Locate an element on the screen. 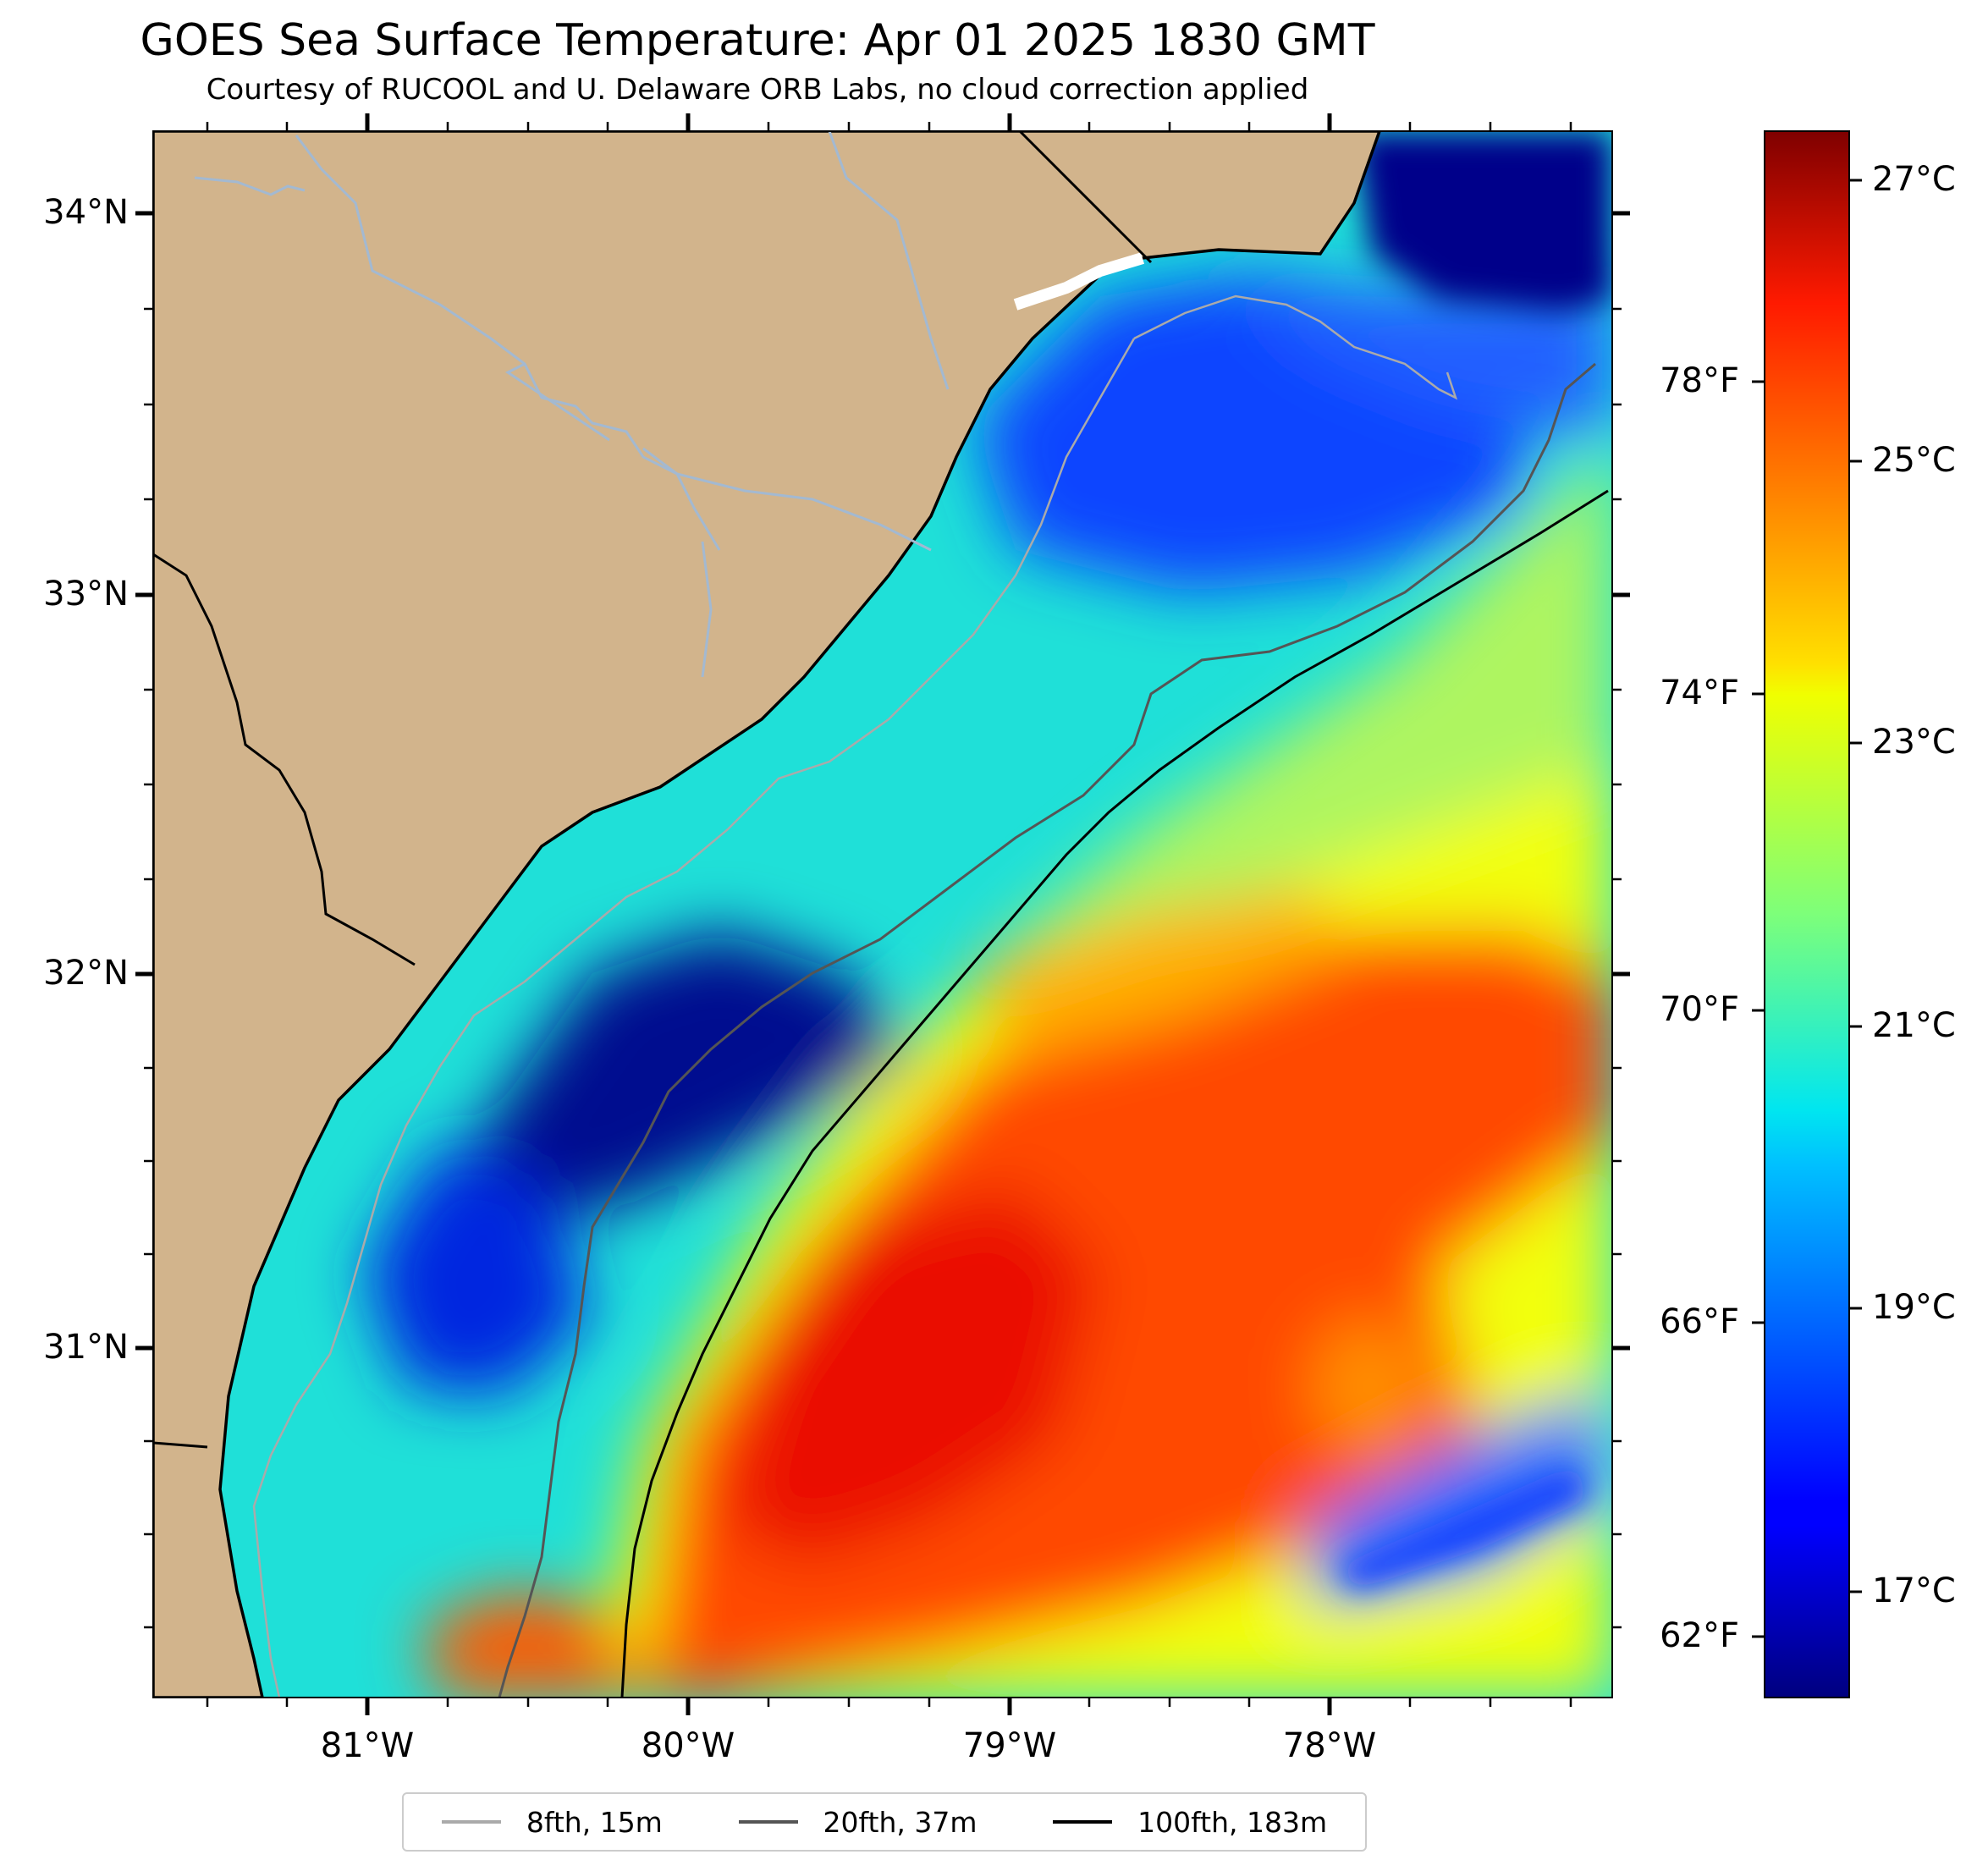 The width and height of the screenshot is (1988, 1871). legend-label: 100fth, 183m is located at coordinates (1232, 1822).